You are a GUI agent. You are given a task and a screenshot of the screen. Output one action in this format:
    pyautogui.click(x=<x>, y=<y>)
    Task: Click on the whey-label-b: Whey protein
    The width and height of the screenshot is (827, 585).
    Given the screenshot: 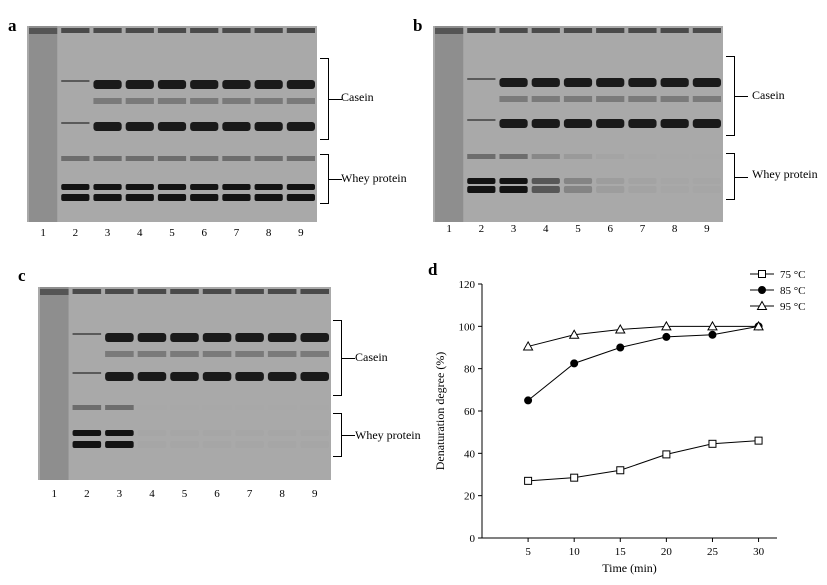 What is the action you would take?
    pyautogui.click(x=785, y=174)
    